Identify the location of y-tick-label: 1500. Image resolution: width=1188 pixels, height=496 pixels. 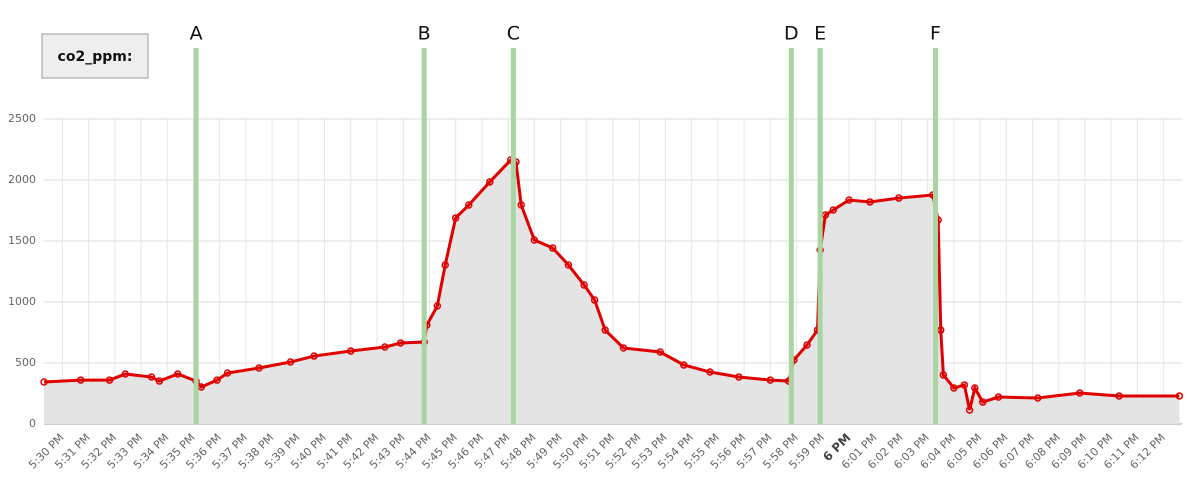
(22, 240).